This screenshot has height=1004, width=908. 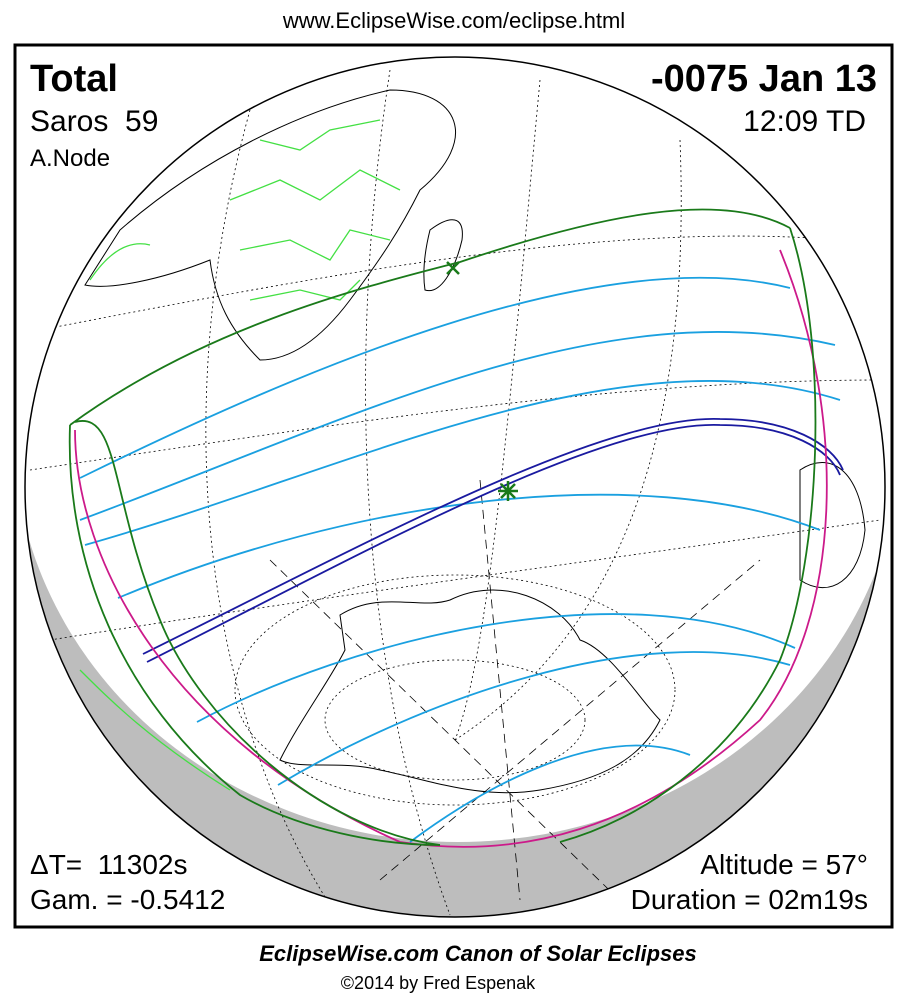 I want to click on duration: Duration = 02m19s, so click(x=749, y=899).